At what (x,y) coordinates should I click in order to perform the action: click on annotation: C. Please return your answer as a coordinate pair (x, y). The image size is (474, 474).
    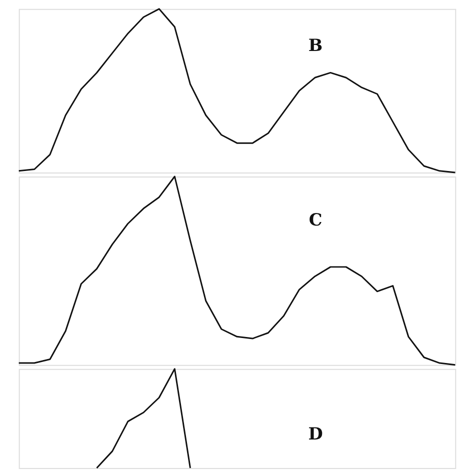
    Looking at the image, I should click on (315, 219).